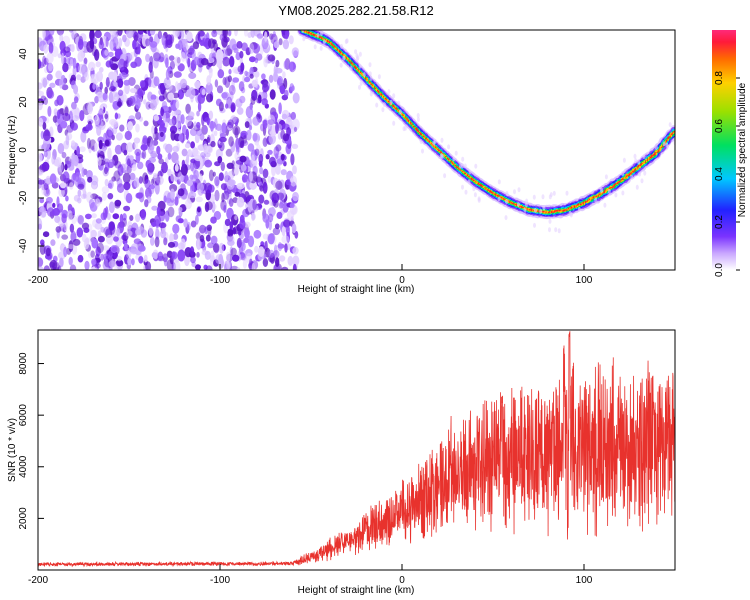 Image resolution: width=750 pixels, height=600 pixels. I want to click on colorbar-label: Normalized spectral amplitude, so click(742, 149).